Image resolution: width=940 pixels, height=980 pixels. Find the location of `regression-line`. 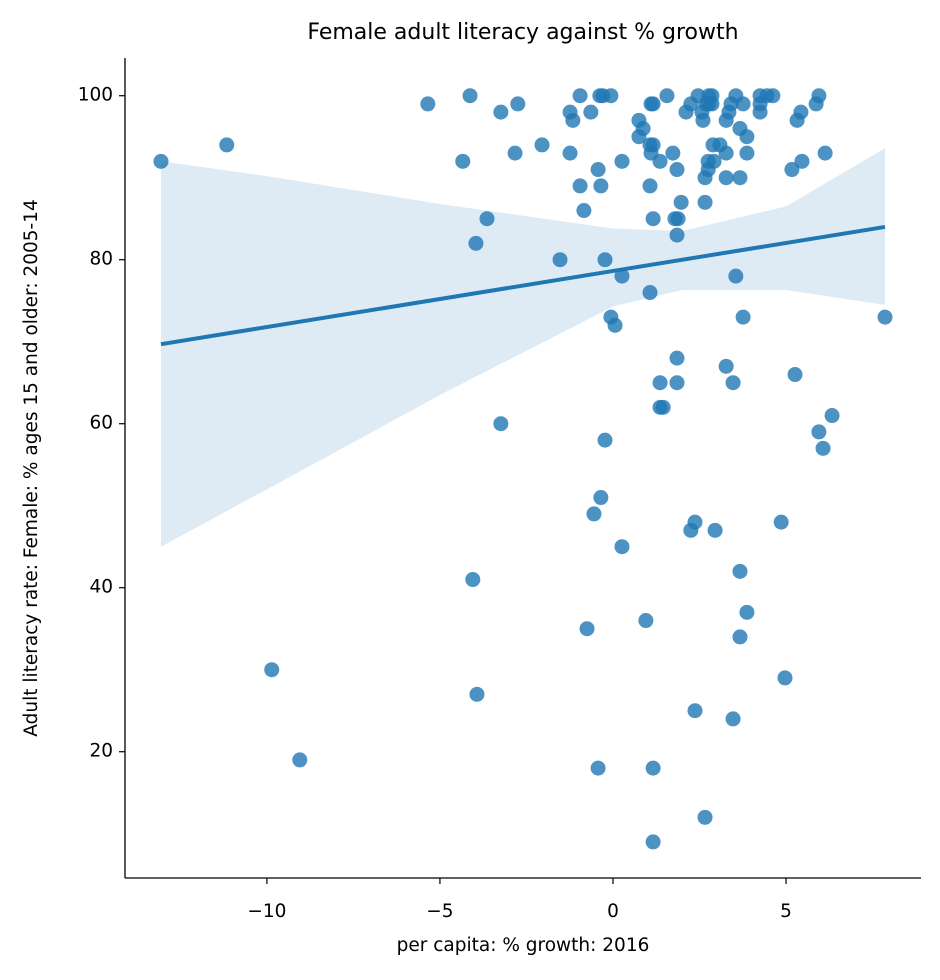

regression-line is located at coordinates (523, 285).